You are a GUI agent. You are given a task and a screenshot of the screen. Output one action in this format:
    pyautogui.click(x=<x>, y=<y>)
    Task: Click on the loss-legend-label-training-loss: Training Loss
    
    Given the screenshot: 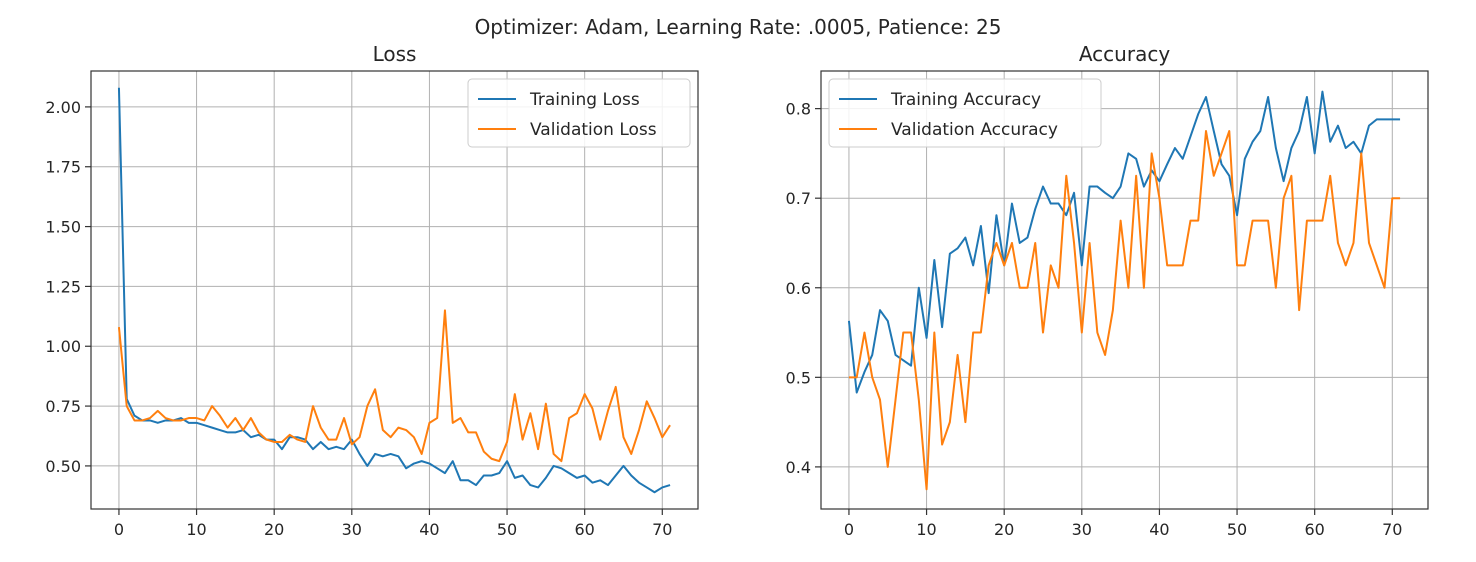 What is the action you would take?
    pyautogui.click(x=584, y=100)
    